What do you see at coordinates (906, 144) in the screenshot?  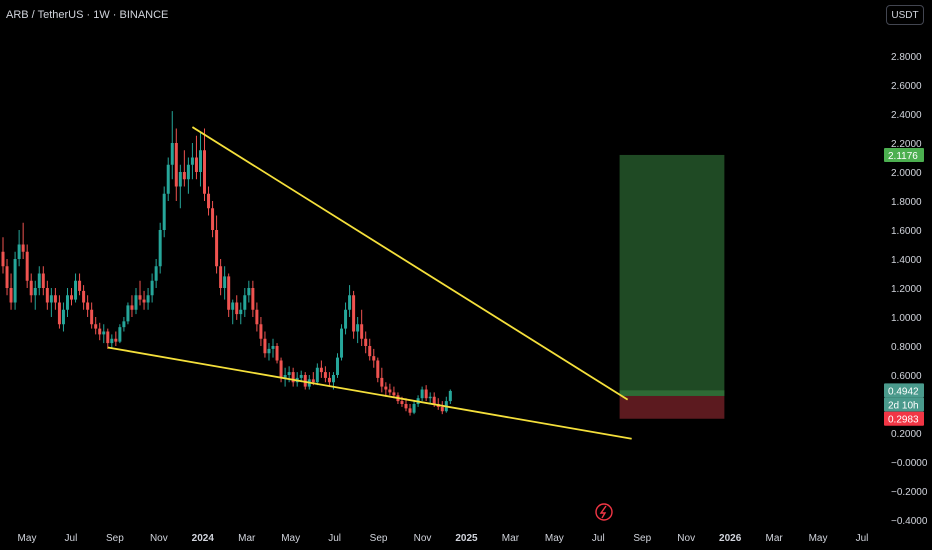 I see `y-tick-label: 2.2000` at bounding box center [906, 144].